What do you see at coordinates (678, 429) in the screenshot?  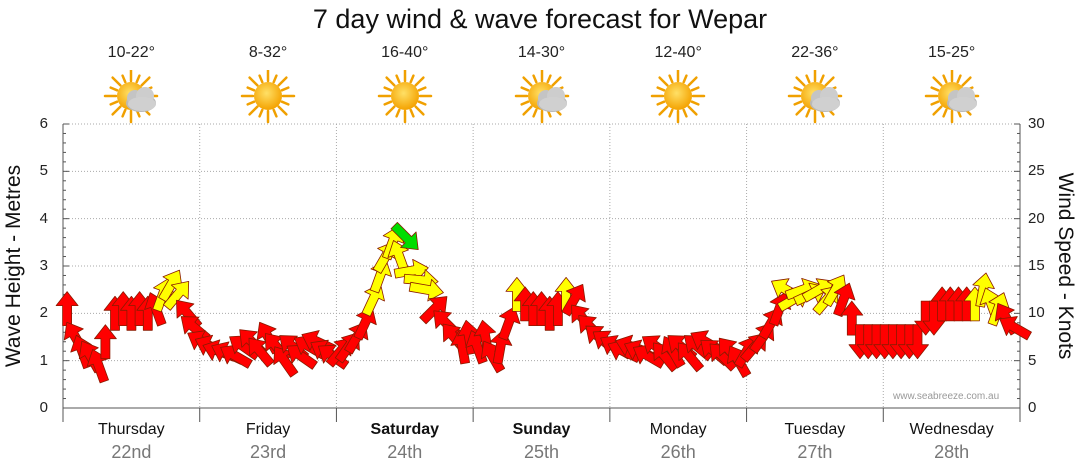 I see `day-label: Monday` at bounding box center [678, 429].